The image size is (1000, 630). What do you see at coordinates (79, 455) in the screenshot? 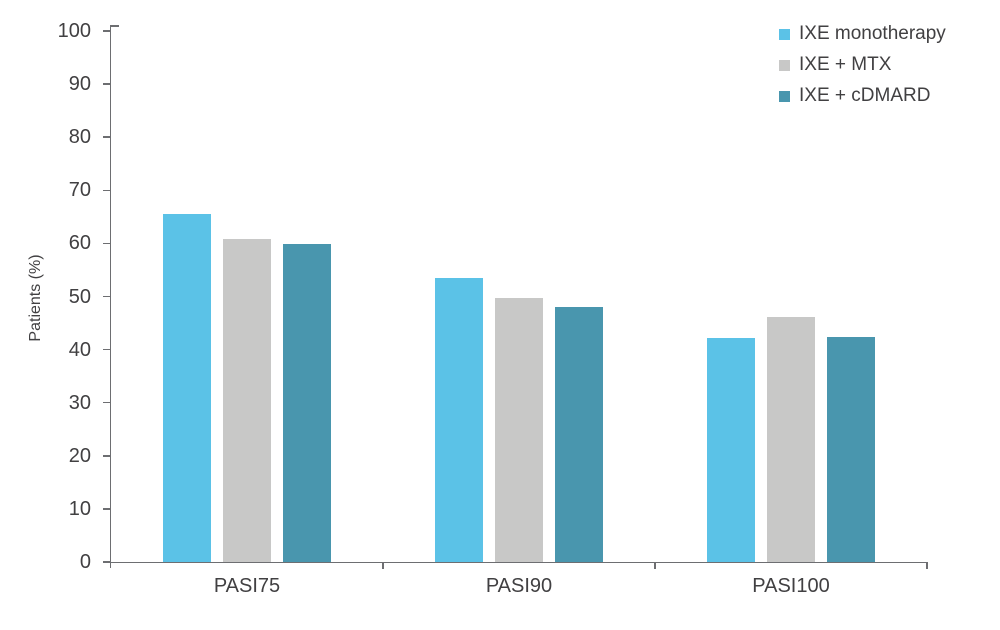
I see `y-tick-label: 20` at bounding box center [79, 455].